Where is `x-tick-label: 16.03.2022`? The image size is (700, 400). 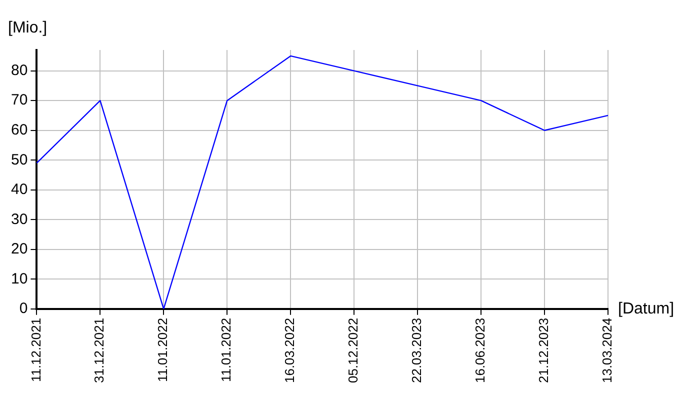
x-tick-label: 16.03.2022 is located at coordinates (290, 351).